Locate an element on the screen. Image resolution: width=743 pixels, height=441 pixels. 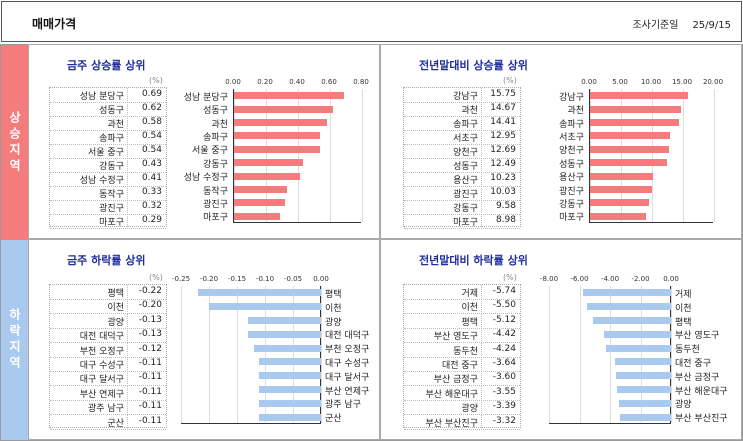
category-label: 강동구 is located at coordinates (215, 164).